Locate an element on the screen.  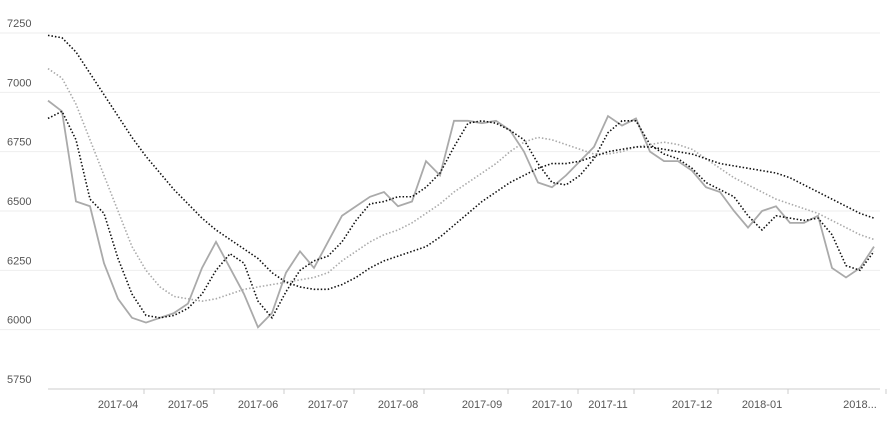
x-tick-label: 2017-12 is located at coordinates (692, 405).